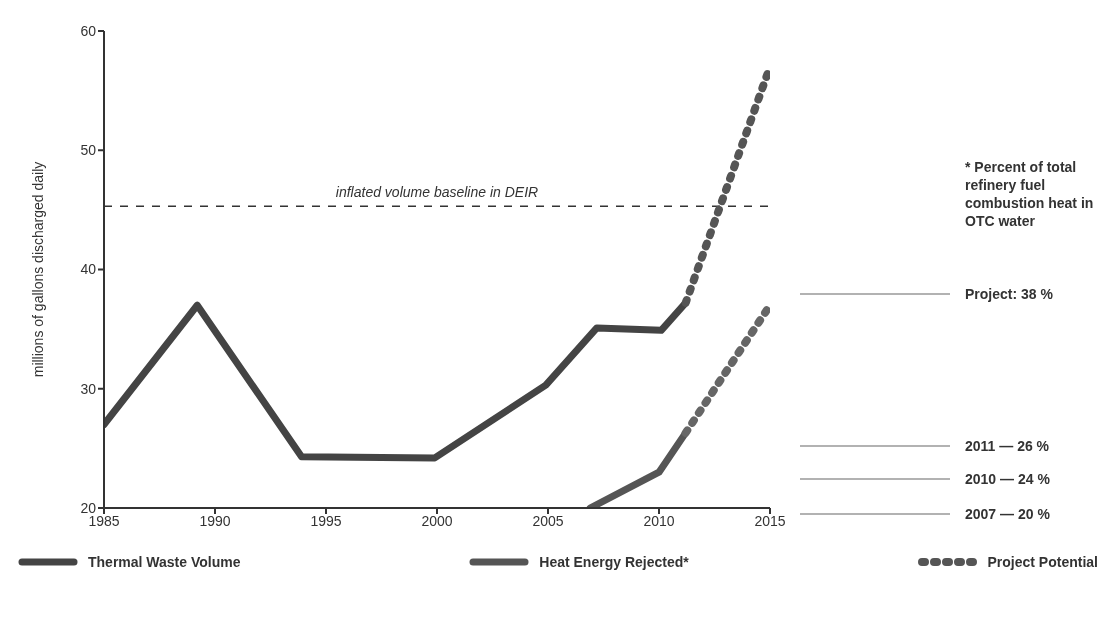  I want to click on x-tick-label: 2015, so click(770, 520).